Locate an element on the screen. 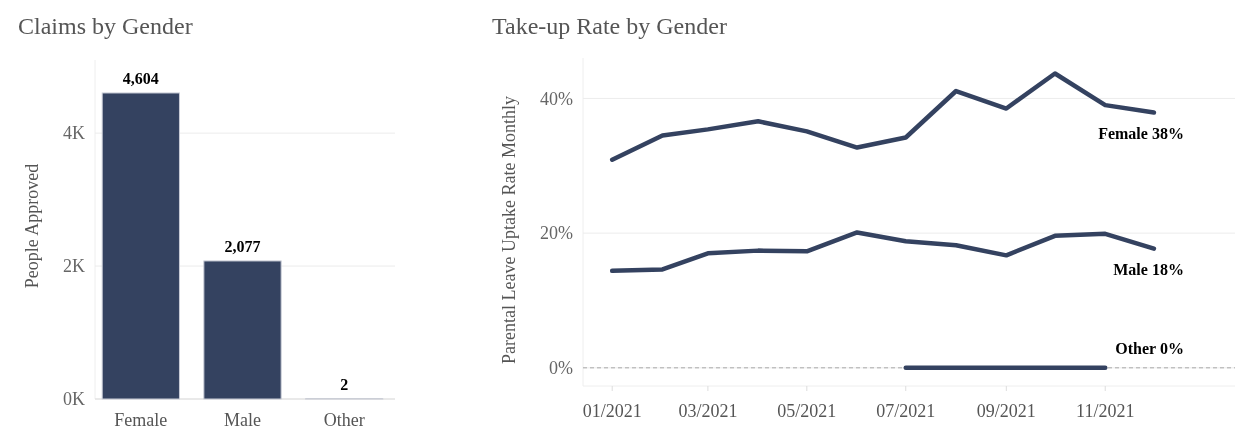 The image size is (1241, 440). y-tick-label: 20% is located at coordinates (556, 233).